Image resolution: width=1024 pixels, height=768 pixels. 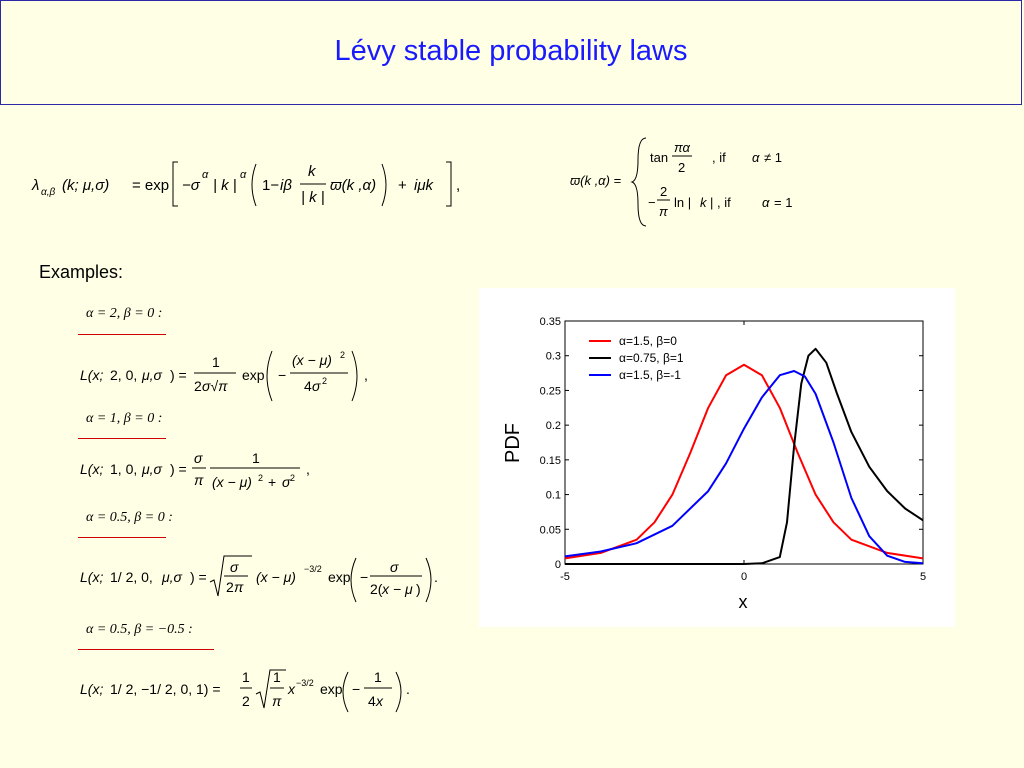 What do you see at coordinates (215, 386) in the screenshot?
I see `svg-text: σ√π` at bounding box center [215, 386].